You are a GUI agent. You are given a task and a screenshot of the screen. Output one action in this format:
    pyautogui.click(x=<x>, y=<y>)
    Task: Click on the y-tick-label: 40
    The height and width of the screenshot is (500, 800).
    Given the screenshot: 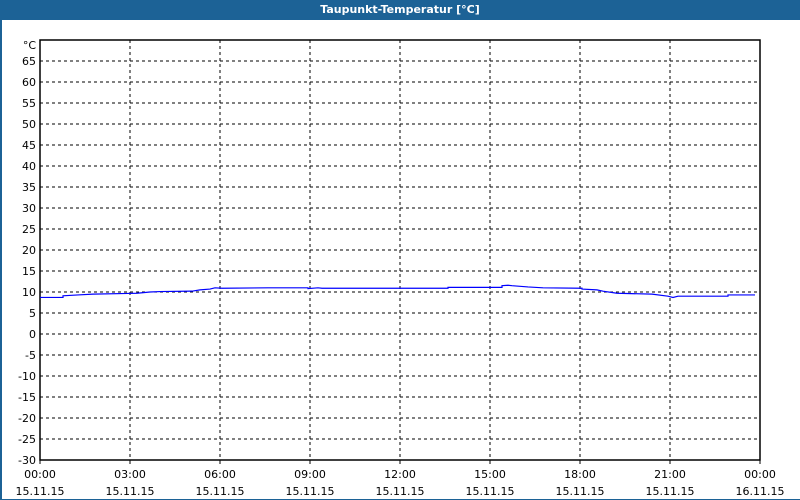 What is the action you would take?
    pyautogui.click(x=29, y=166)
    